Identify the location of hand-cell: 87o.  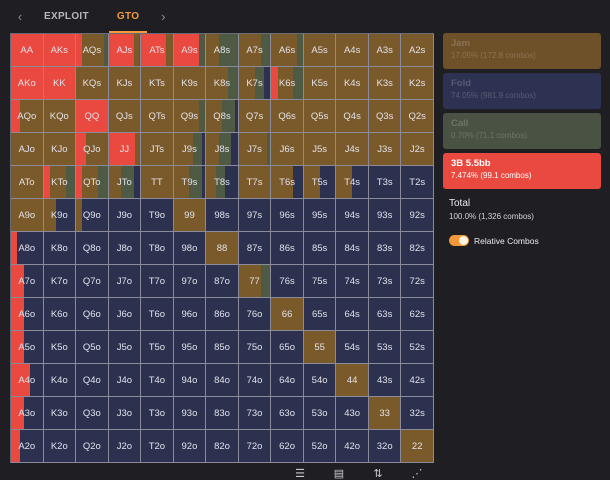
(222, 281).